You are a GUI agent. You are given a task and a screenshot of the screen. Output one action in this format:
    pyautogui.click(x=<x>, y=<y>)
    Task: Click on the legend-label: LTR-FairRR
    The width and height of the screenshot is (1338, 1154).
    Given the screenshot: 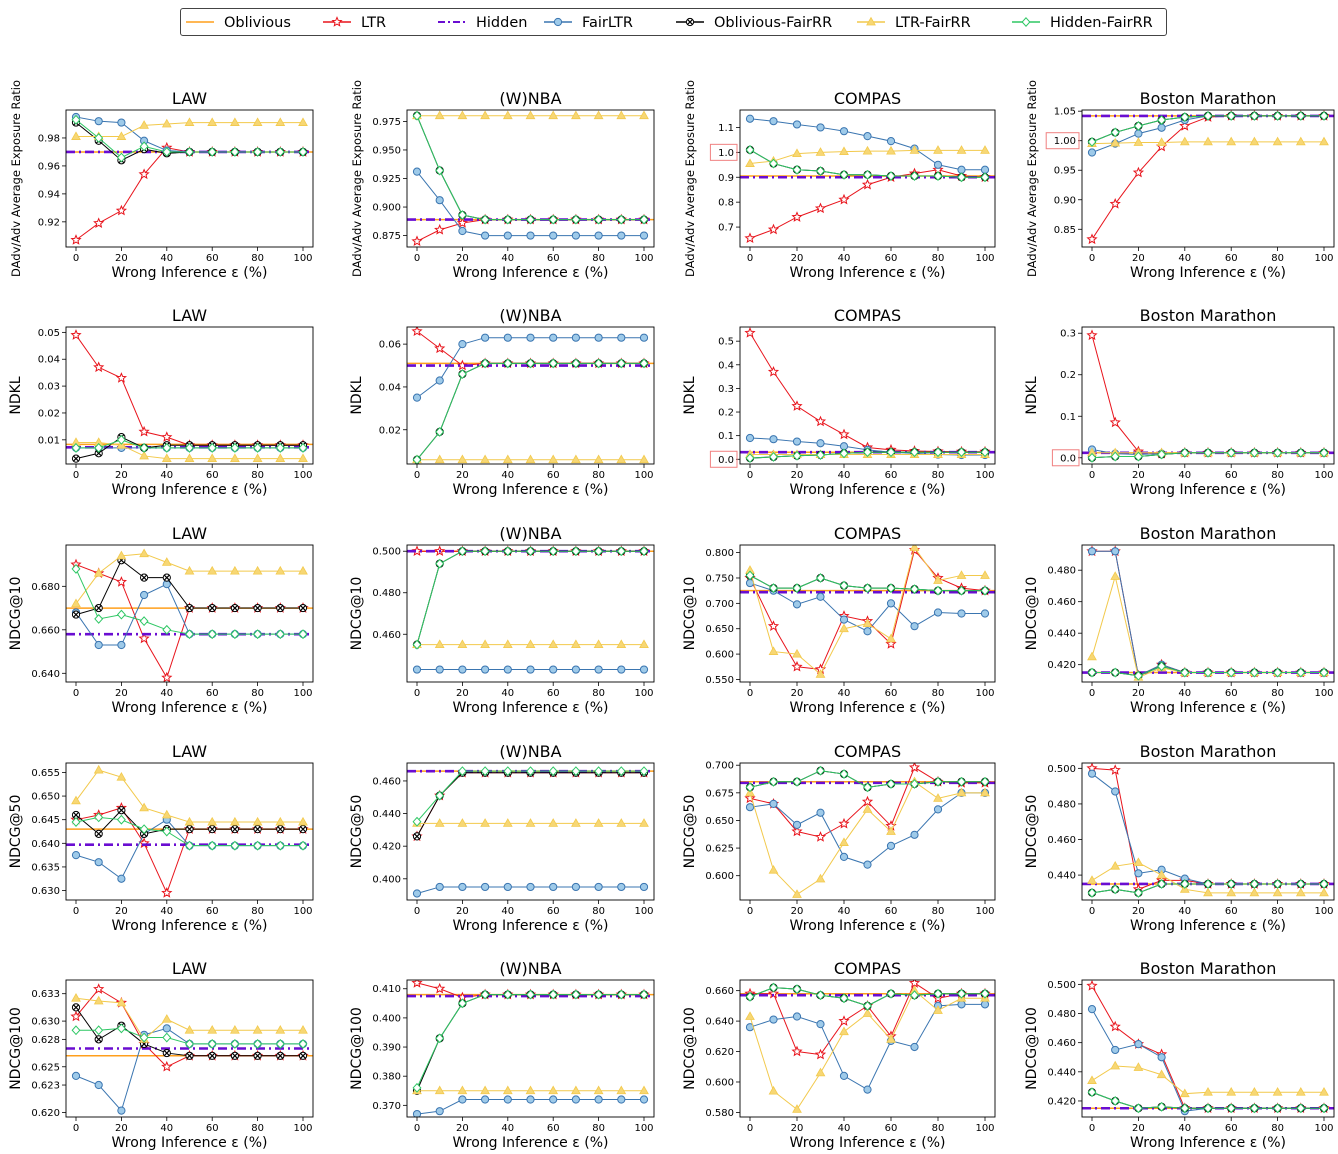 What is the action you would take?
    pyautogui.click(x=933, y=23)
    